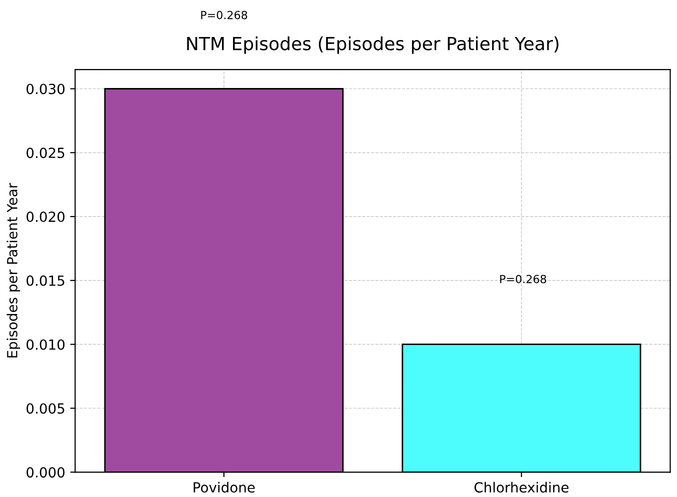 The image size is (677, 497). I want to click on annotation: P=0.268, so click(523, 279).